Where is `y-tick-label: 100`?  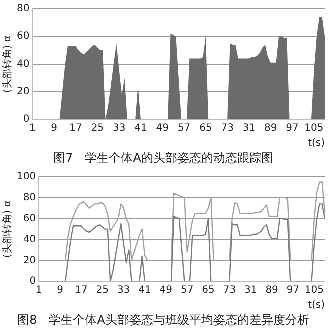 y-tick-label: 100 is located at coordinates (26, 177).